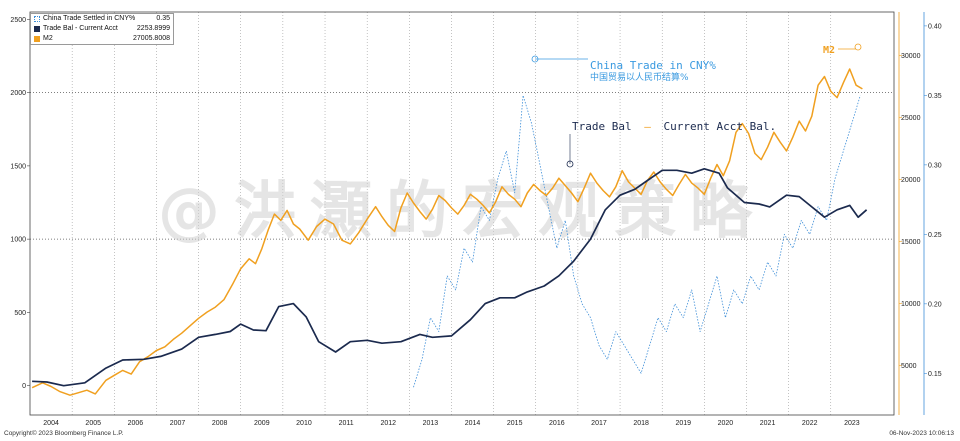  Describe the element at coordinates (852, 423) in the screenshot. I see `x-axis-tick-label: 2023` at that location.